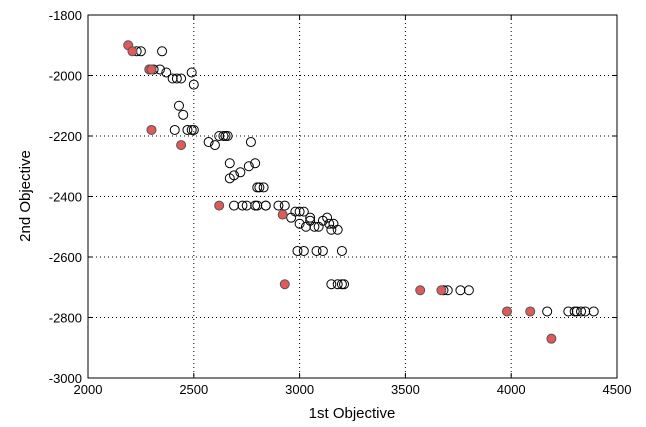 This screenshot has height=427, width=646. Describe the element at coordinates (65, 15) in the screenshot. I see `y-tick-label: -1800` at that location.